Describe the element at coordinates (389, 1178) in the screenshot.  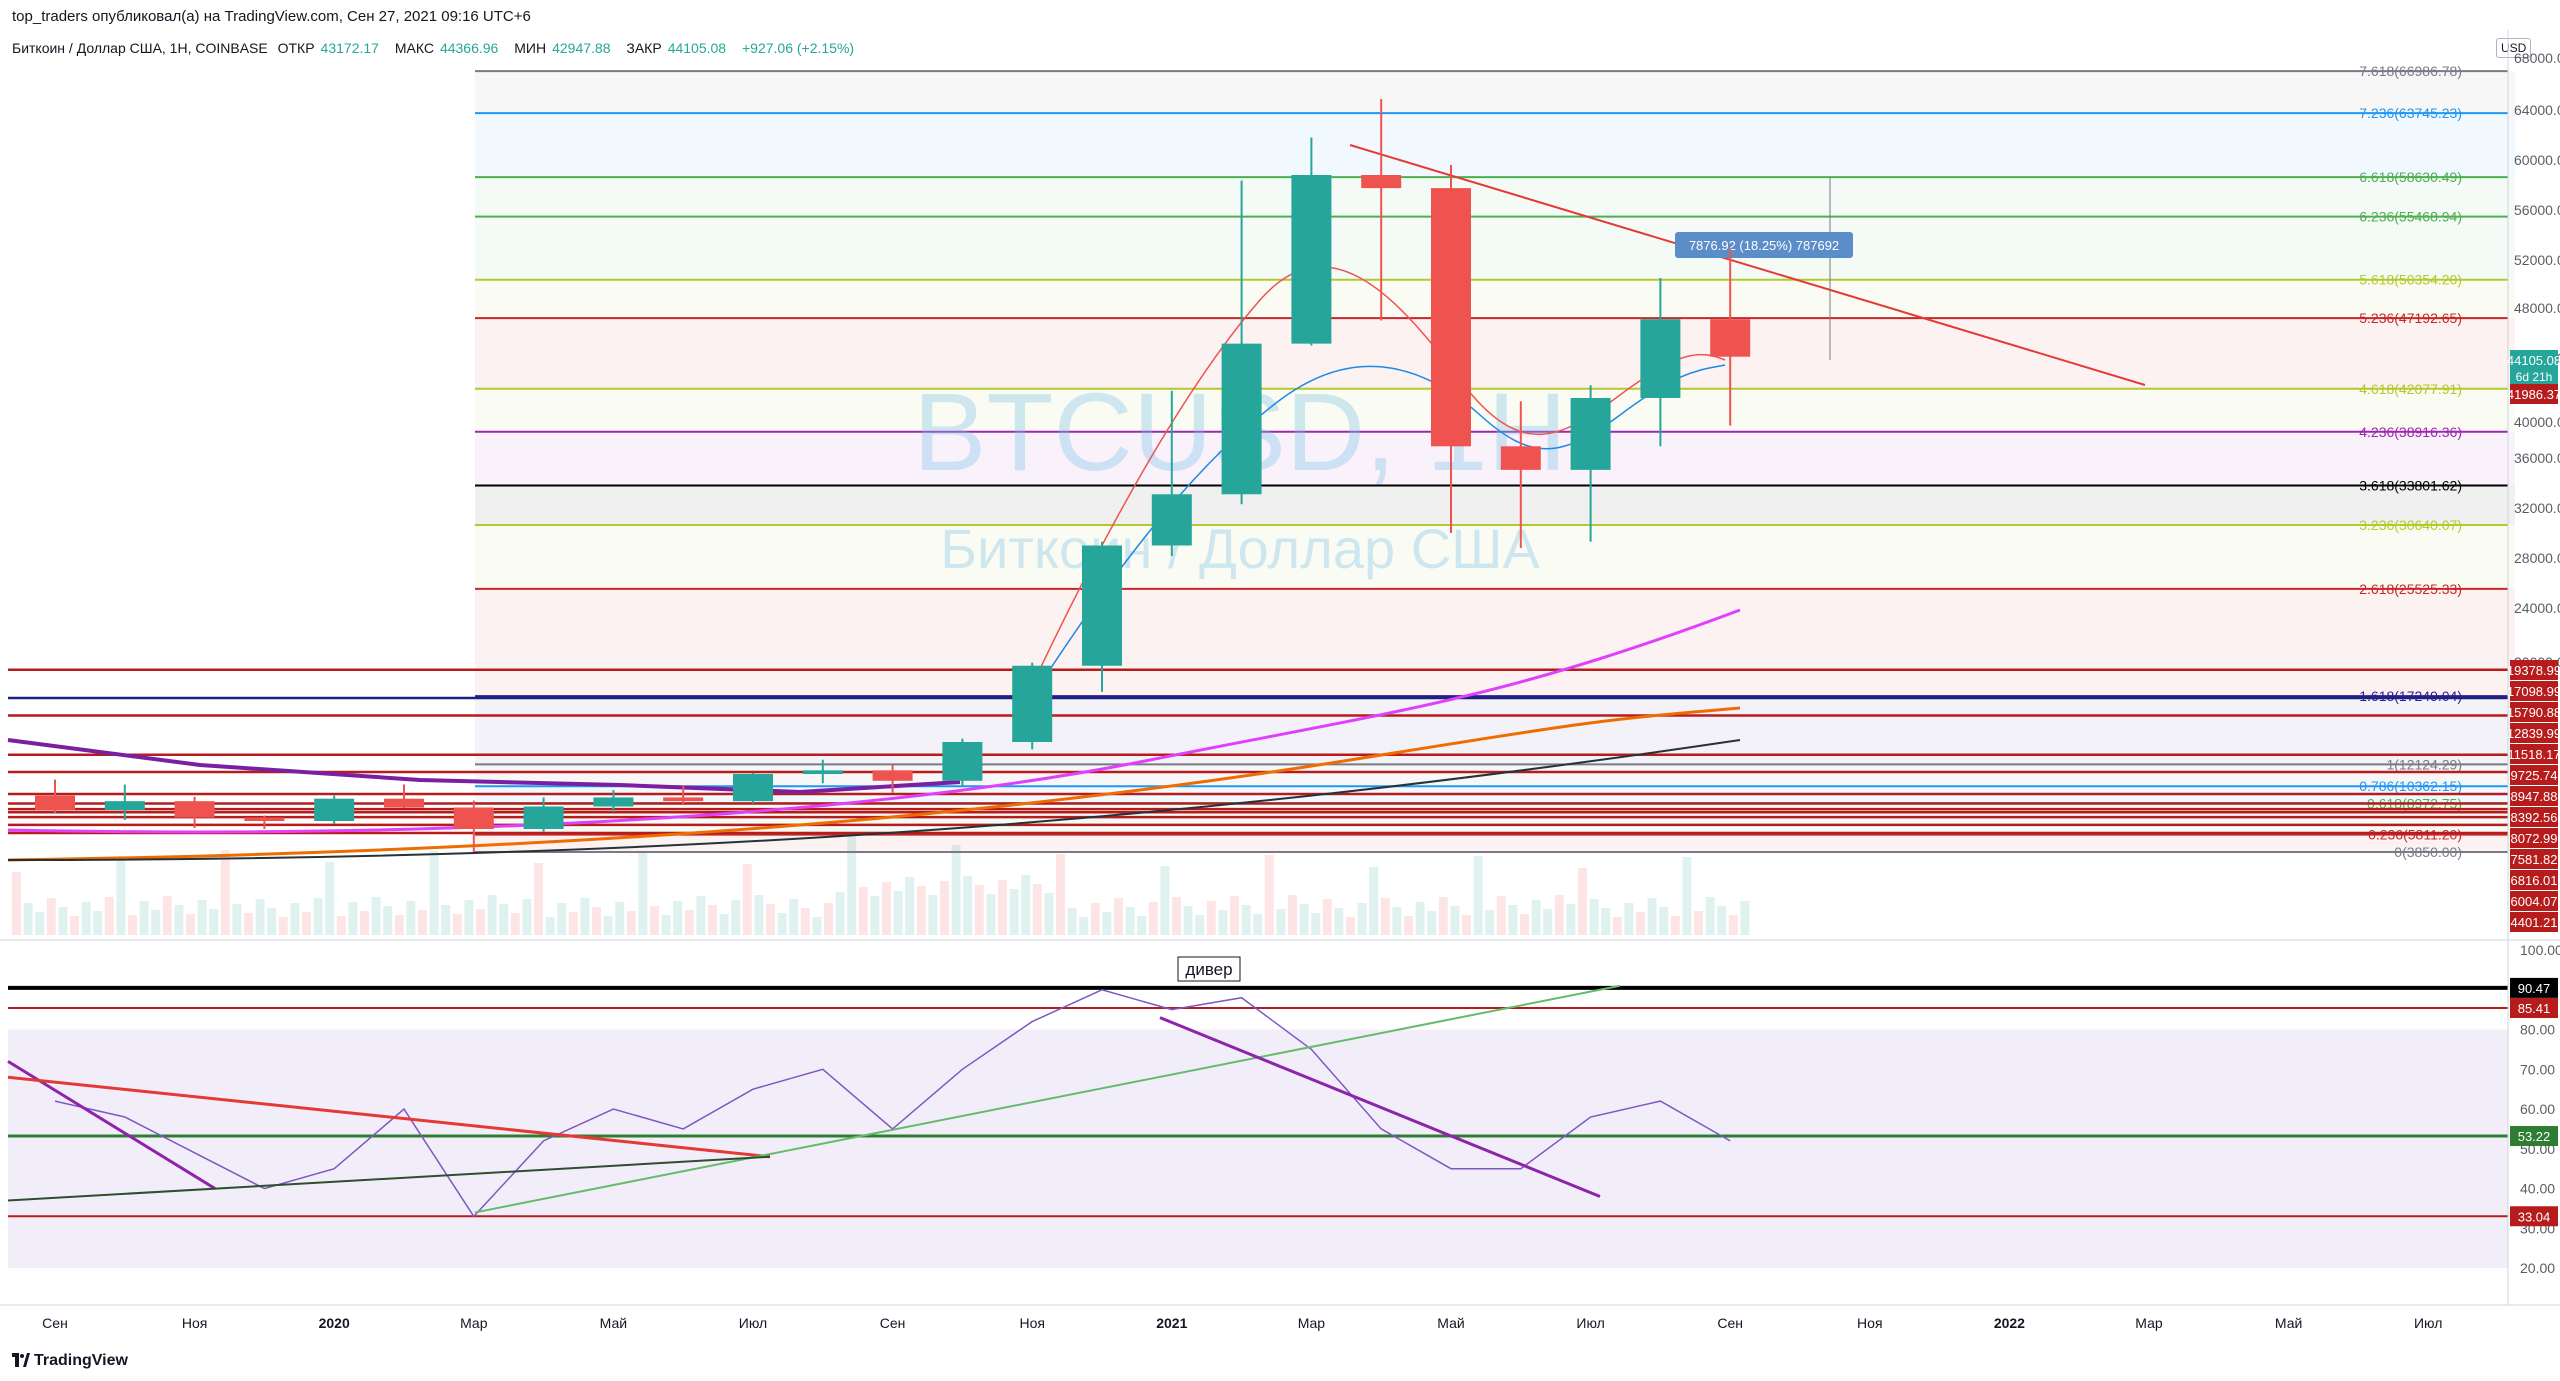
I see `rsi-trendline-dark` at that location.